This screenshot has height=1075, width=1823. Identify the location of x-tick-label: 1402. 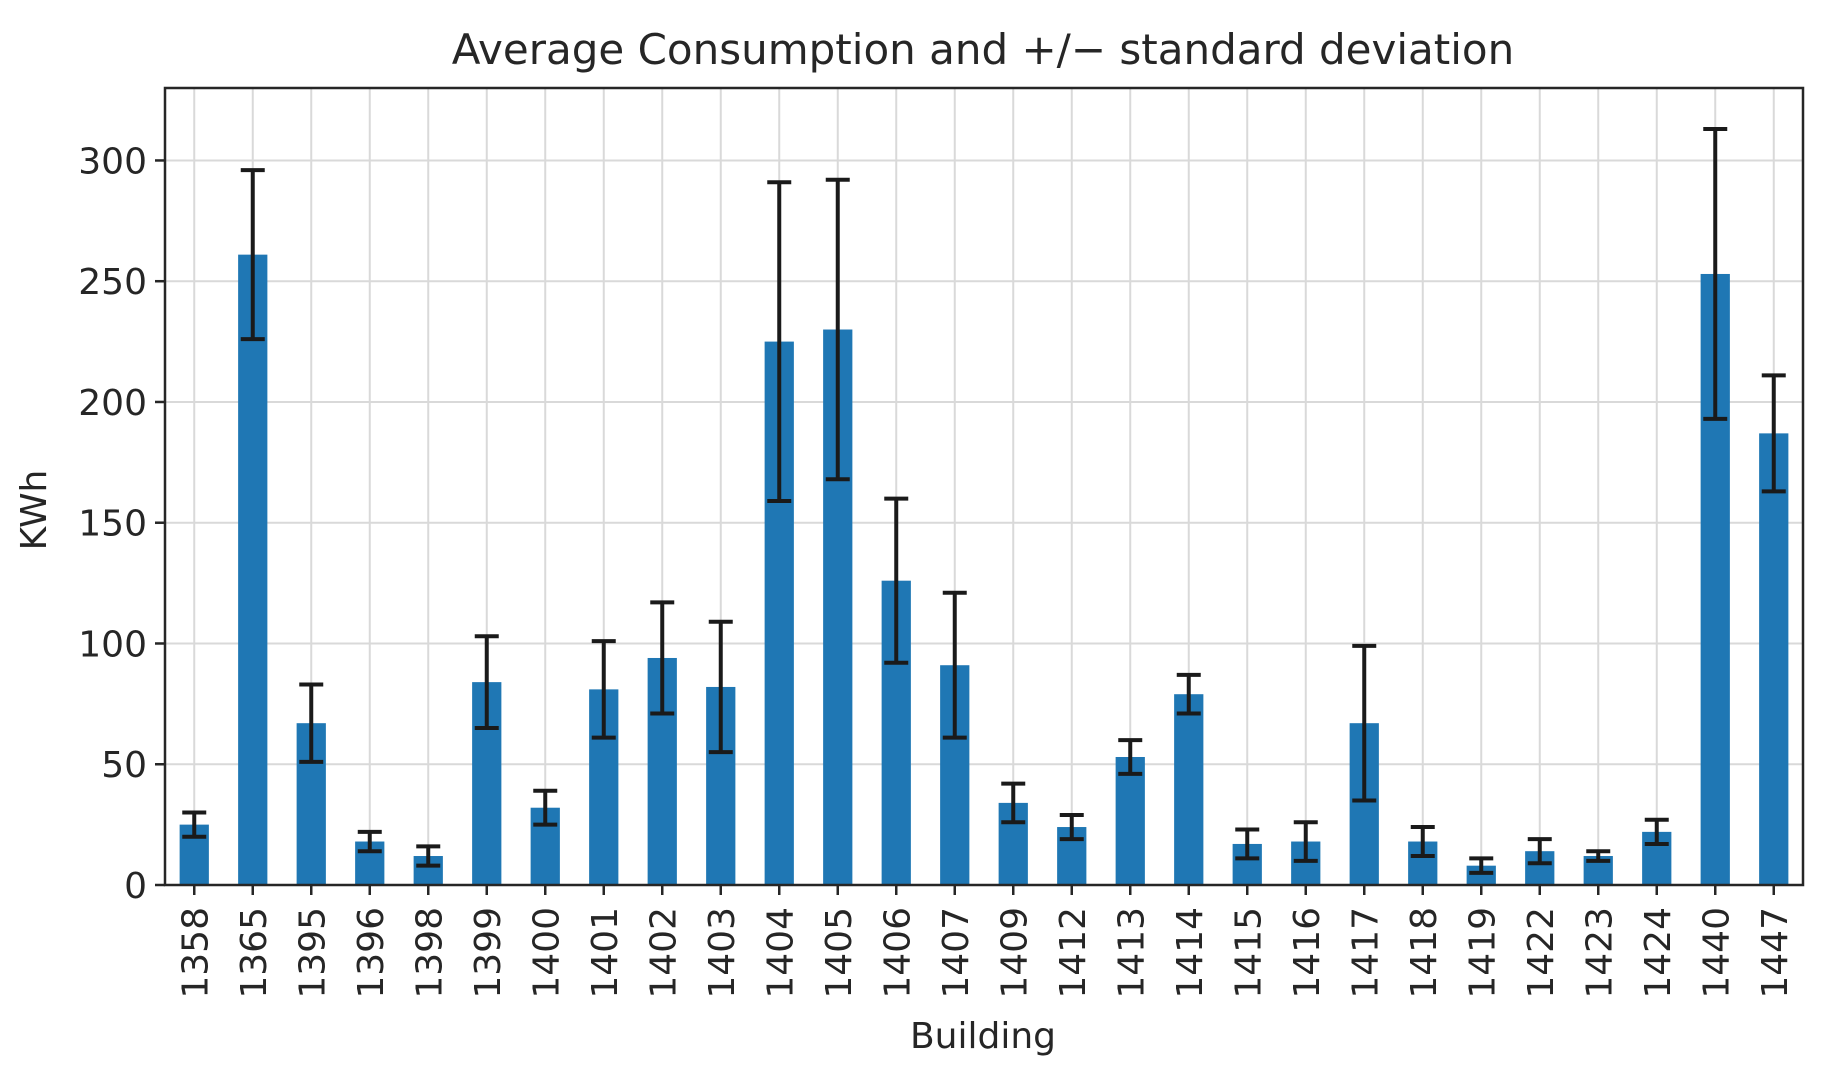
(663, 953).